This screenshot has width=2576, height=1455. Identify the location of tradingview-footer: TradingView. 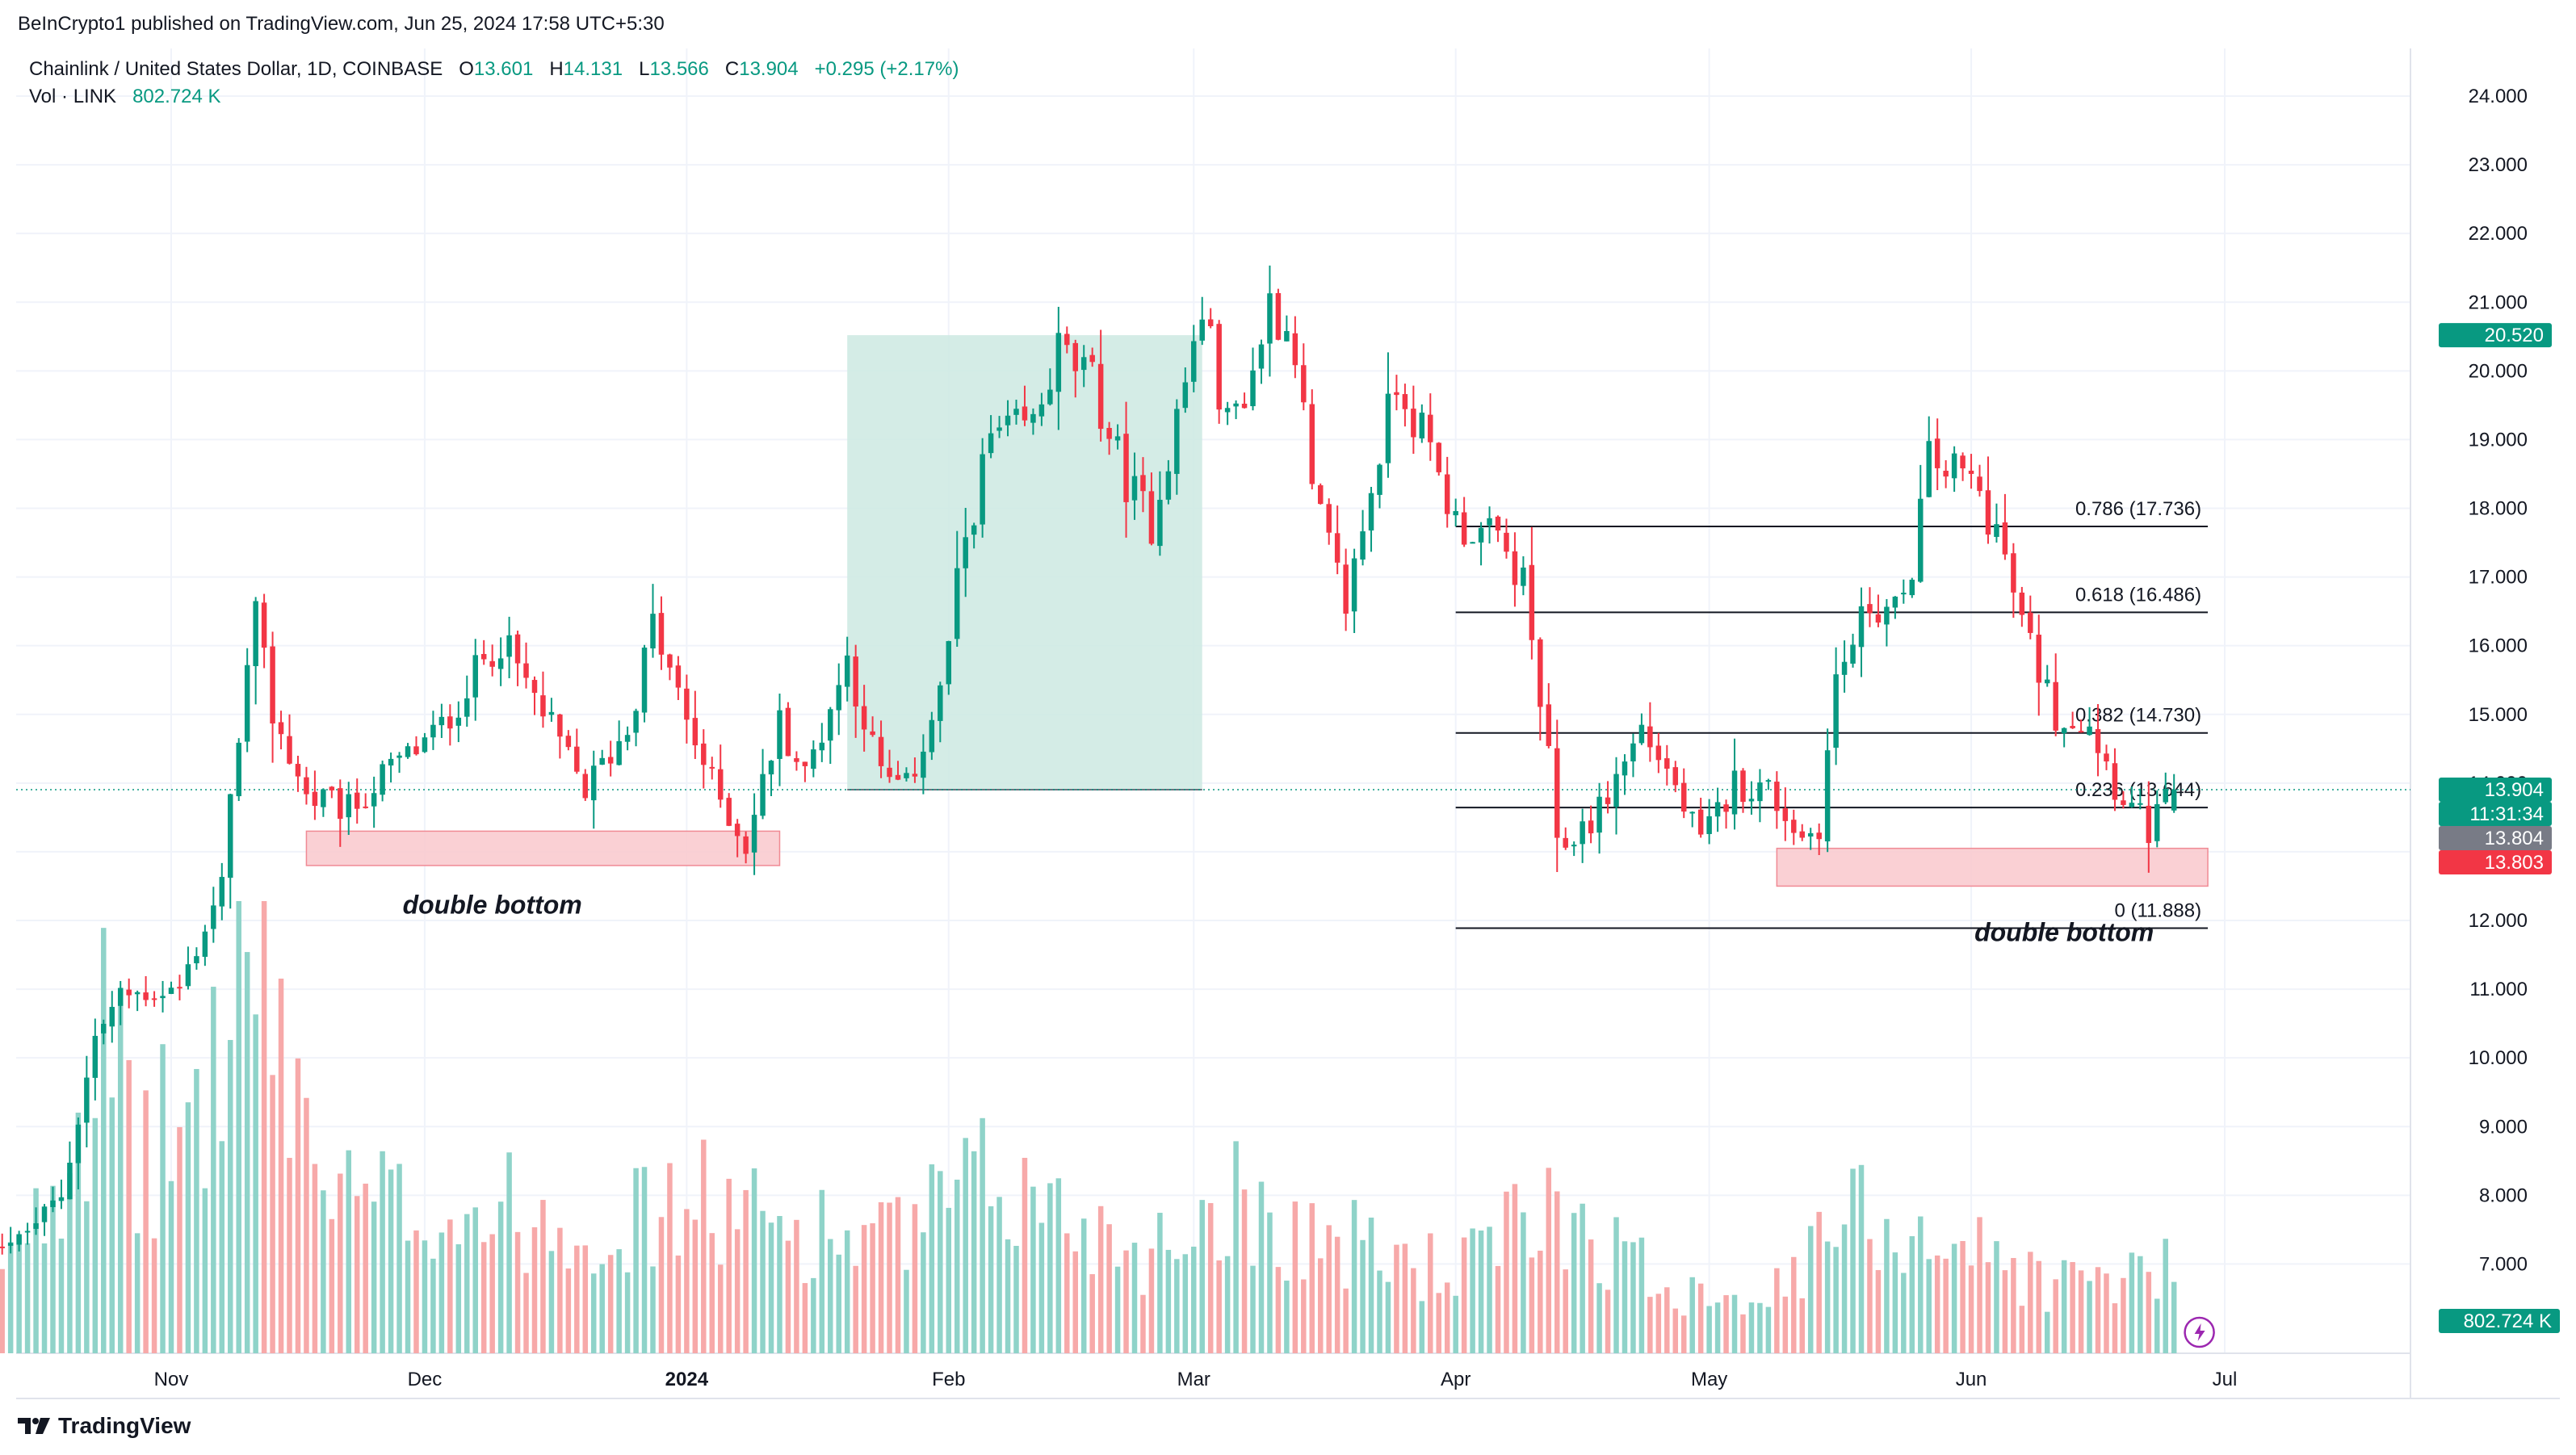
(104, 1426).